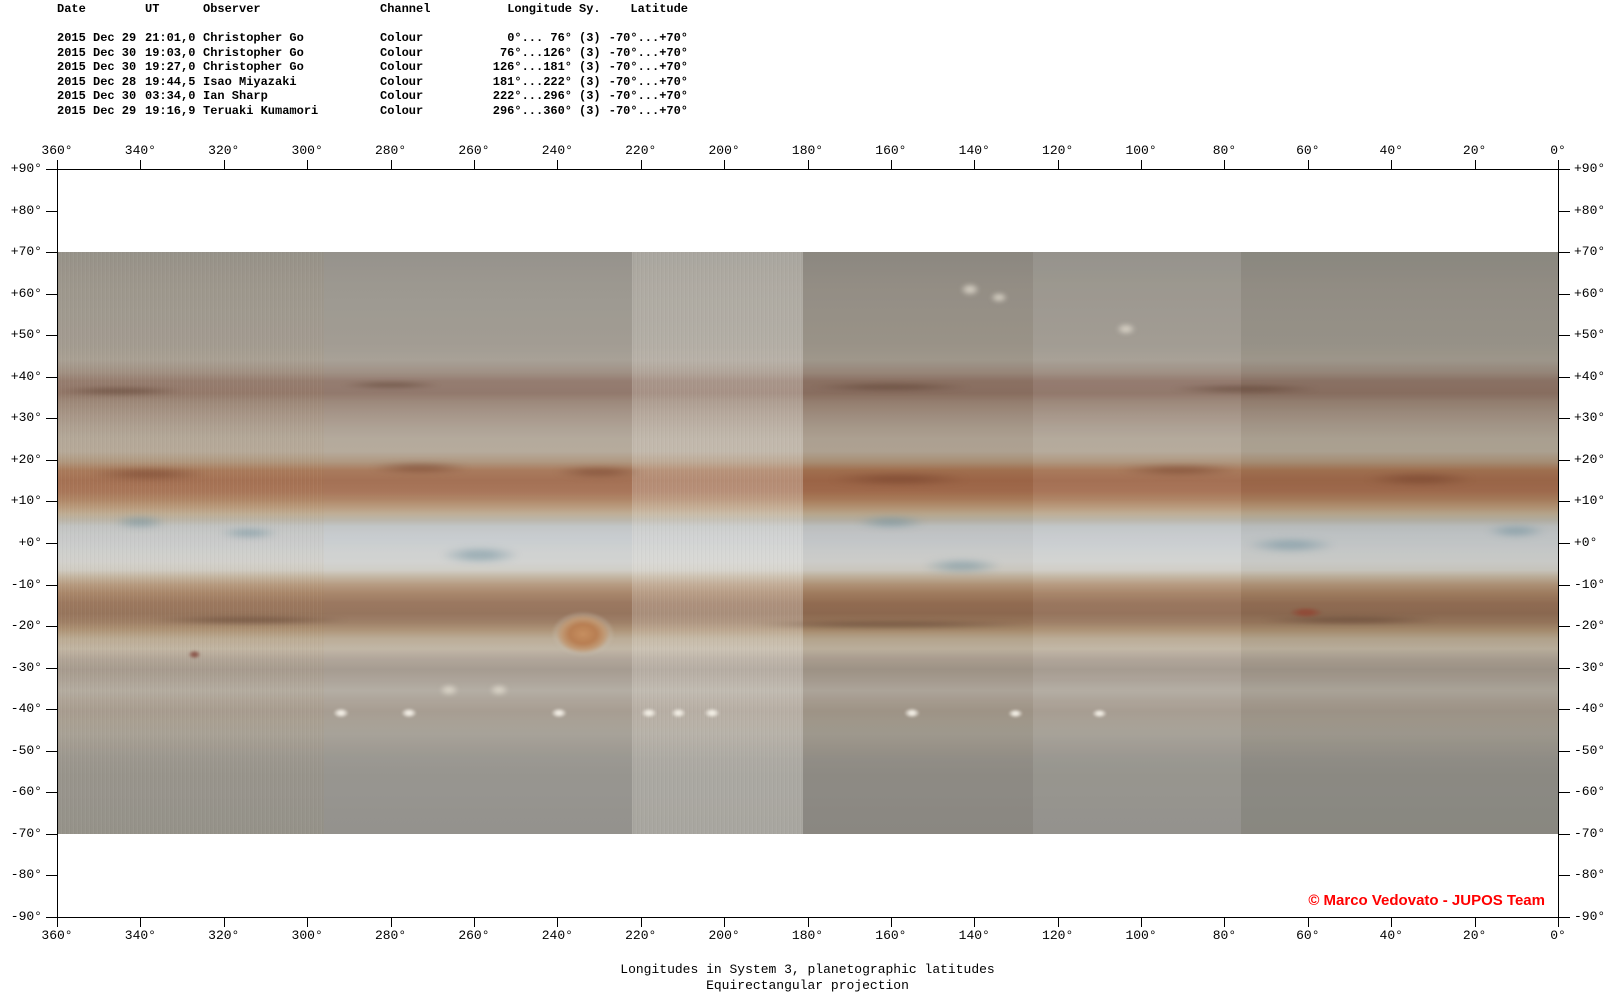 This screenshot has width=1616, height=1001. What do you see at coordinates (26, 459) in the screenshot?
I see `lat-tick-label-left: +20°` at bounding box center [26, 459].